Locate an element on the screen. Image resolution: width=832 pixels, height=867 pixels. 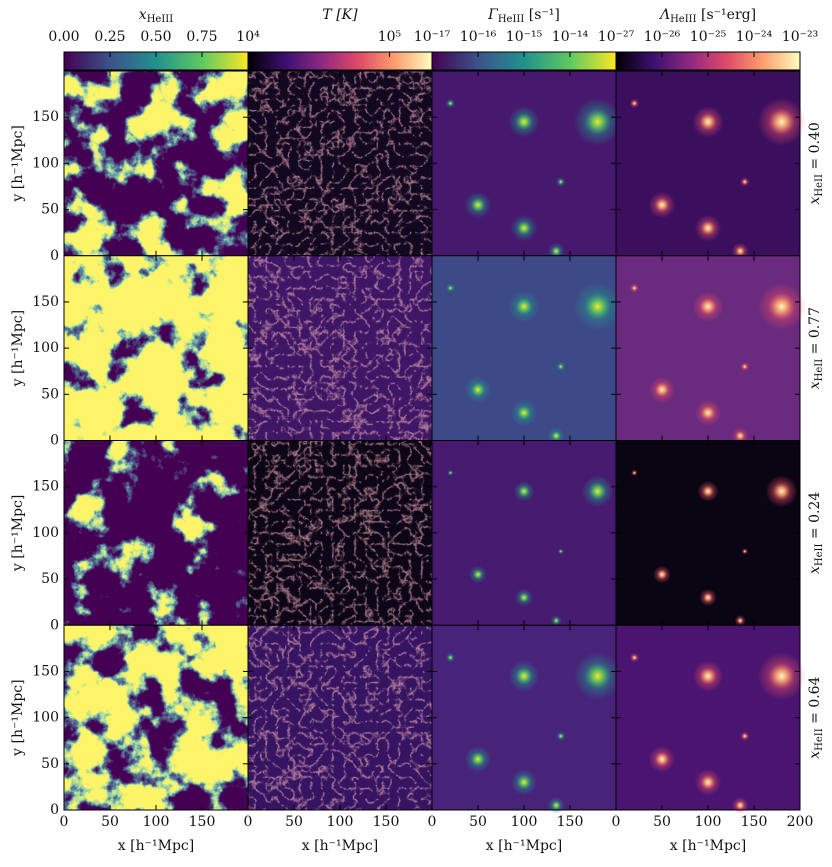
colorbar-tick-label: 0.25 is located at coordinates (109, 37).